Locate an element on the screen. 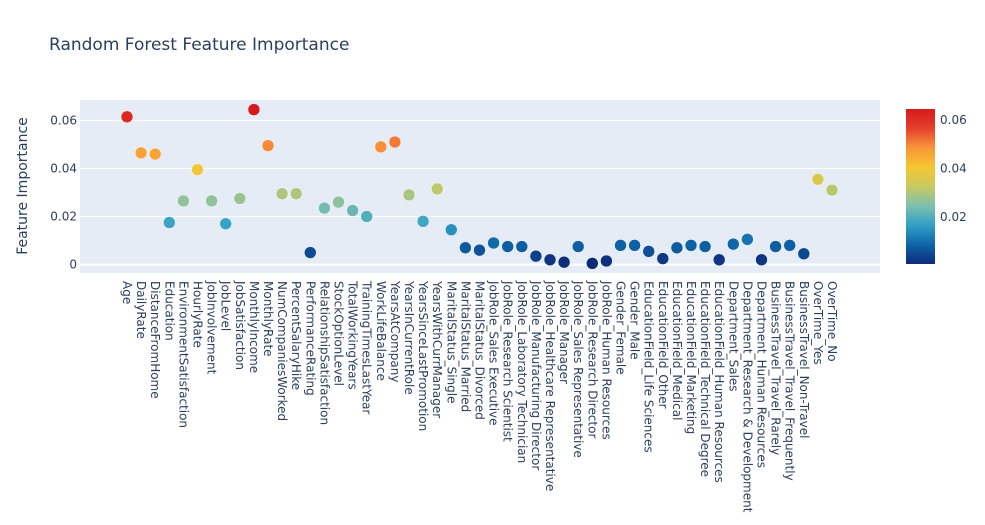 This screenshot has width=985, height=525. x-tick-label: BusinessTravel_Travel_Frequently is located at coordinates (790, 381).